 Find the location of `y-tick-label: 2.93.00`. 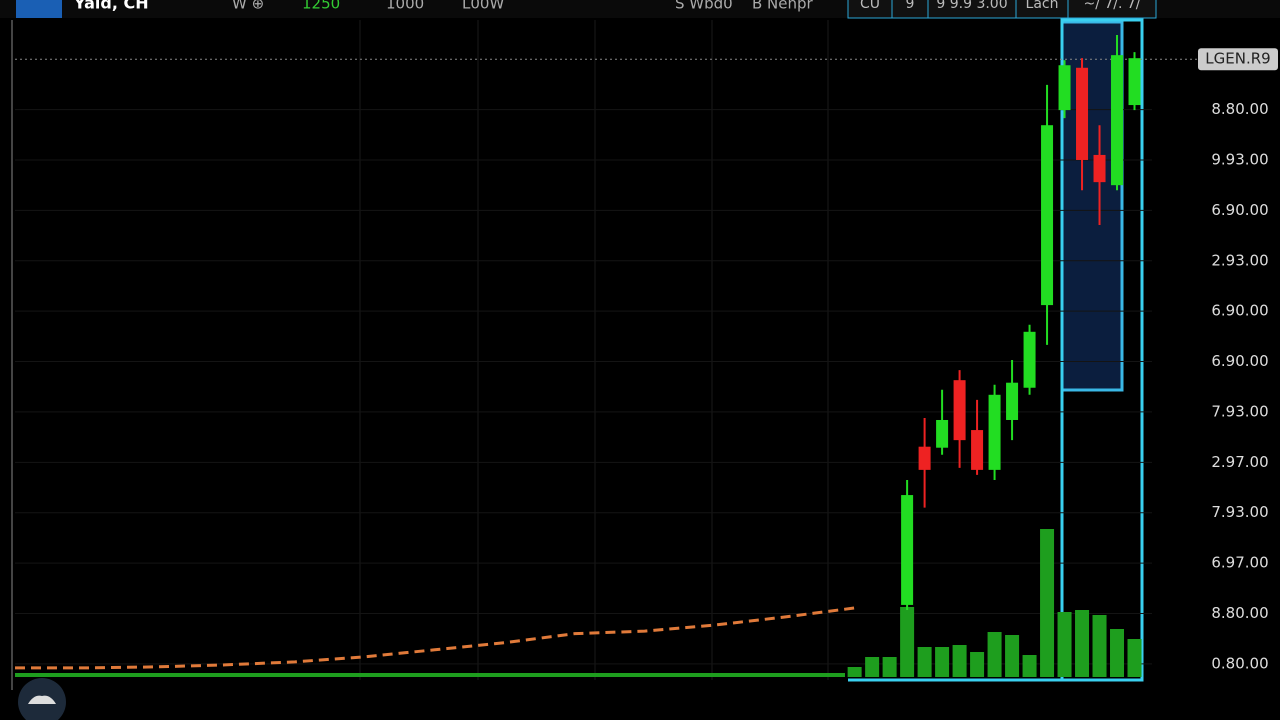

y-tick-label: 2.93.00 is located at coordinates (1239, 260).